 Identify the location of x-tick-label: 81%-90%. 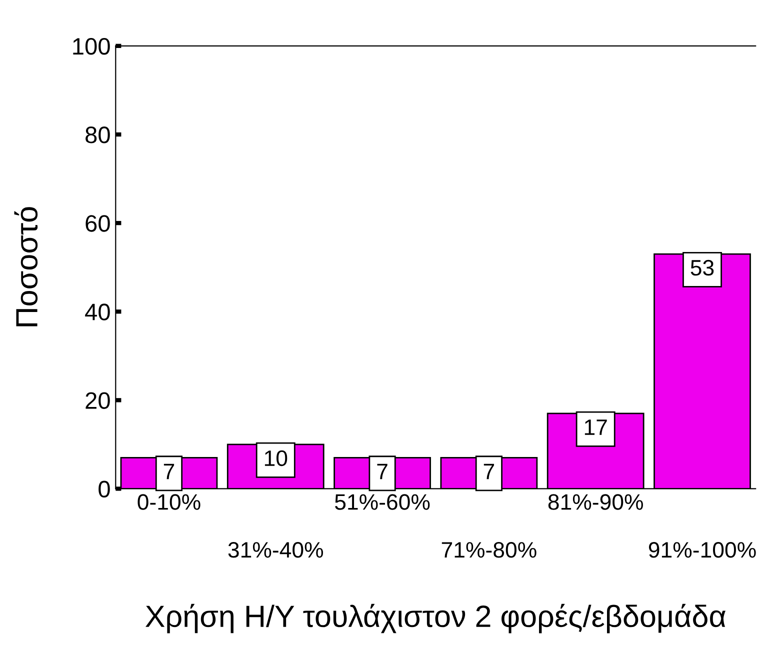
(595, 502).